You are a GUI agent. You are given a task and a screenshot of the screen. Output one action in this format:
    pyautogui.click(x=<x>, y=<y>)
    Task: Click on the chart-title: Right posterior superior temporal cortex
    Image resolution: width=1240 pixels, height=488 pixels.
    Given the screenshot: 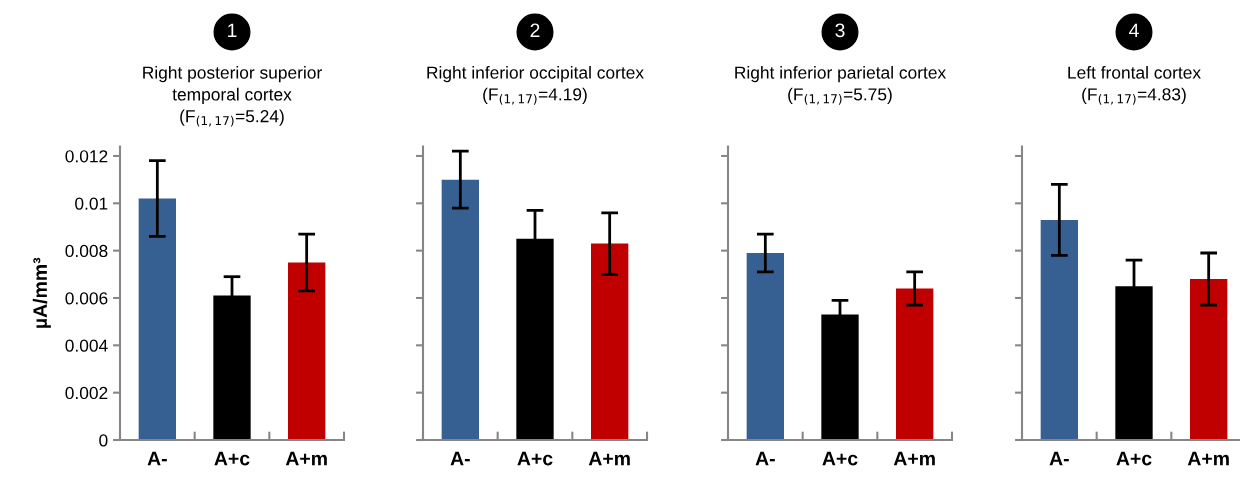 What is the action you would take?
    pyautogui.click(x=232, y=85)
    